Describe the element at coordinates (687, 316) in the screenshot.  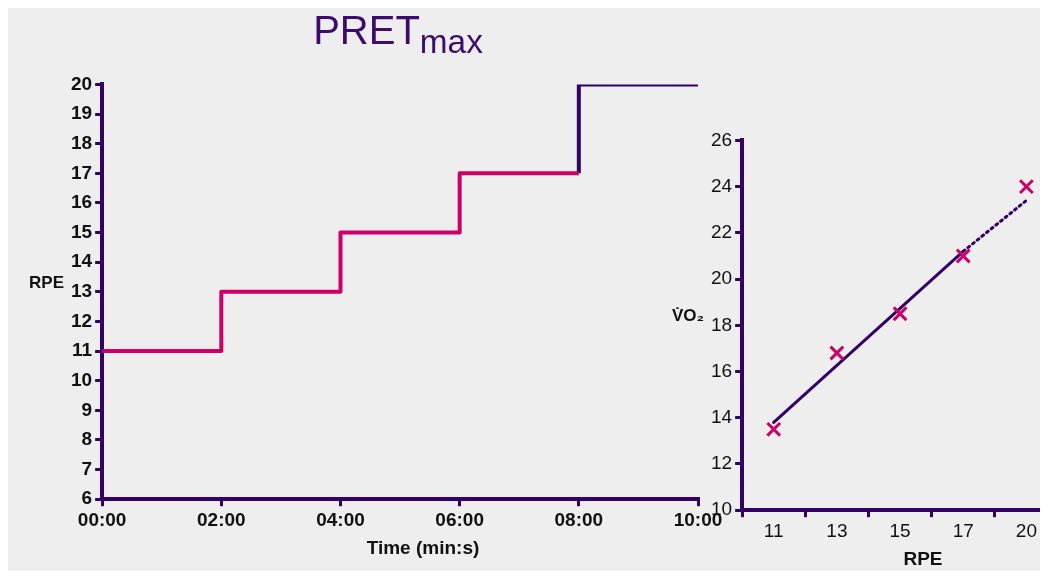
I see `y-axis-title: V̇O₂` at that location.